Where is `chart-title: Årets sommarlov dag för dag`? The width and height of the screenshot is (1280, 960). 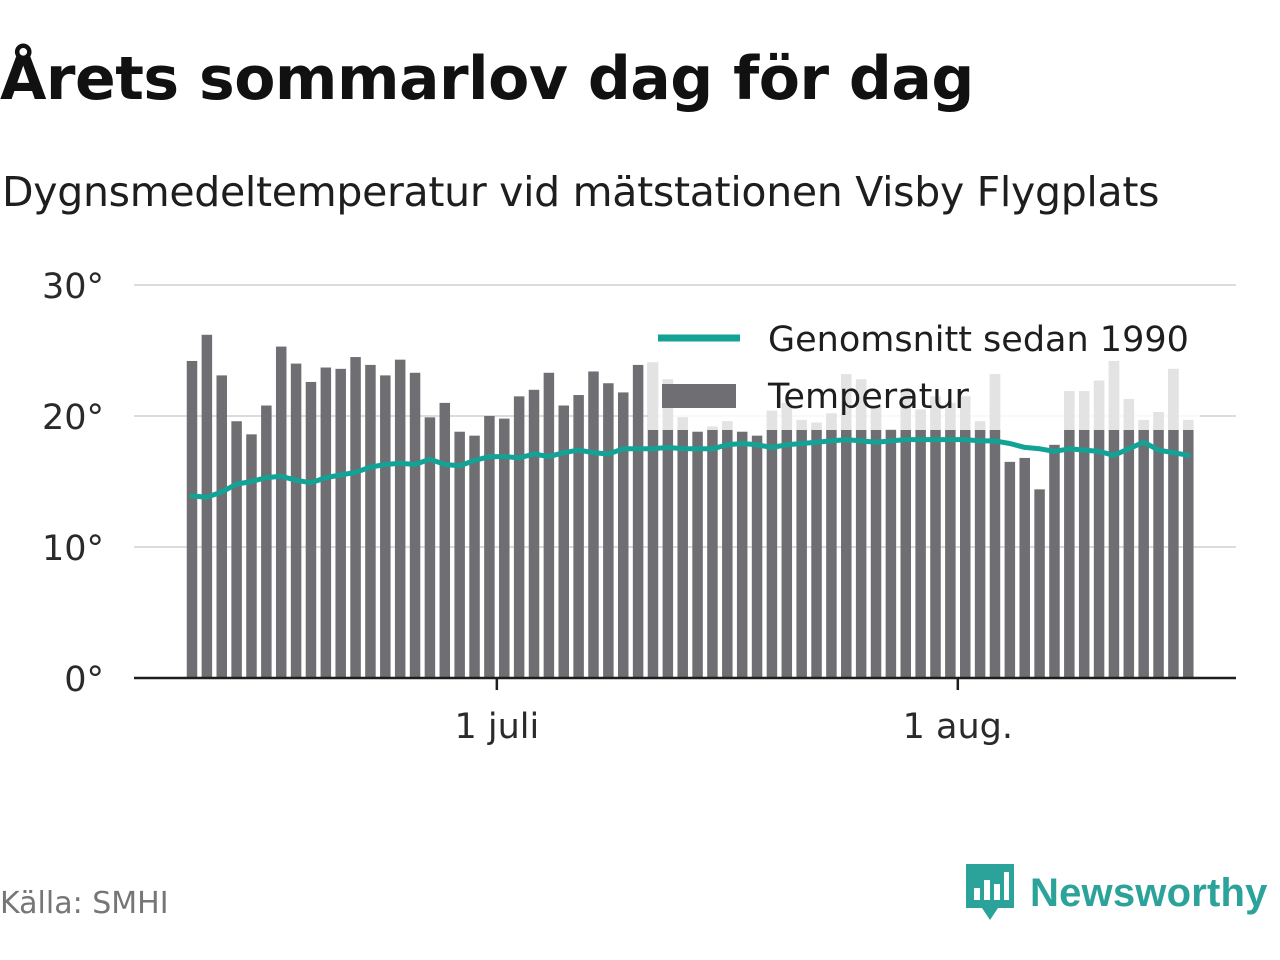
chart-title: Årets sommarlov dag för dag is located at coordinates (487, 79).